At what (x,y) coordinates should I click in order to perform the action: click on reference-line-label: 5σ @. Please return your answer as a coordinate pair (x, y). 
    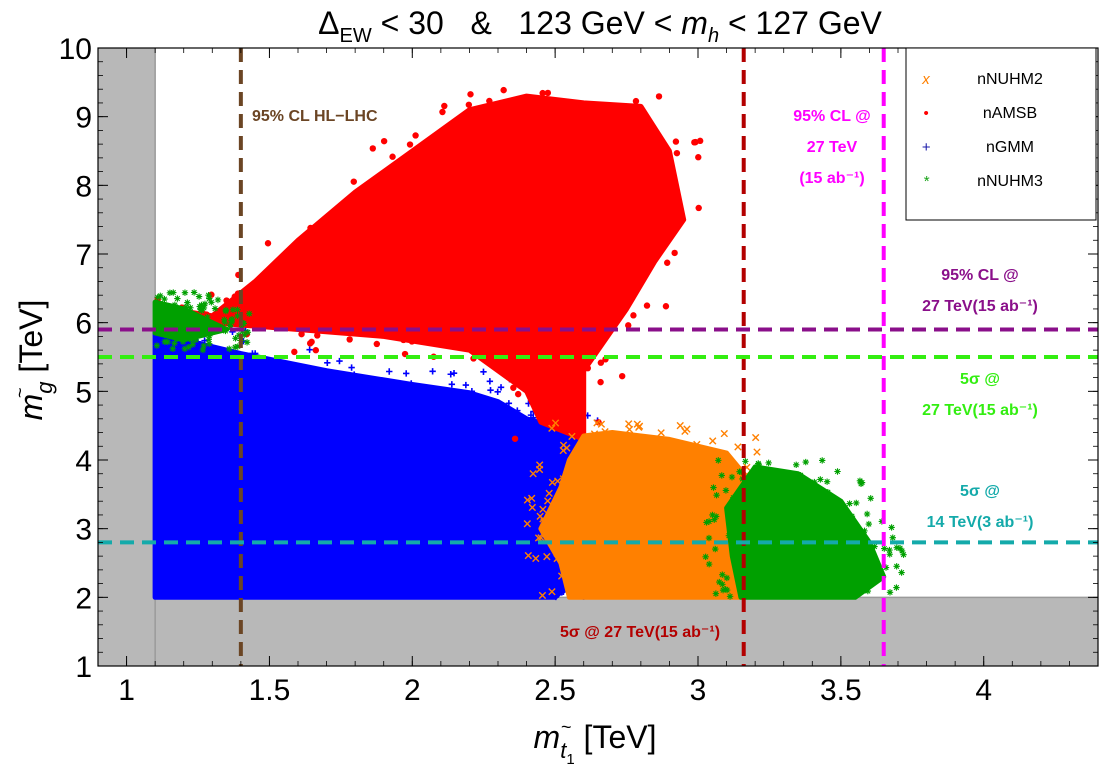
    Looking at the image, I should click on (980, 491).